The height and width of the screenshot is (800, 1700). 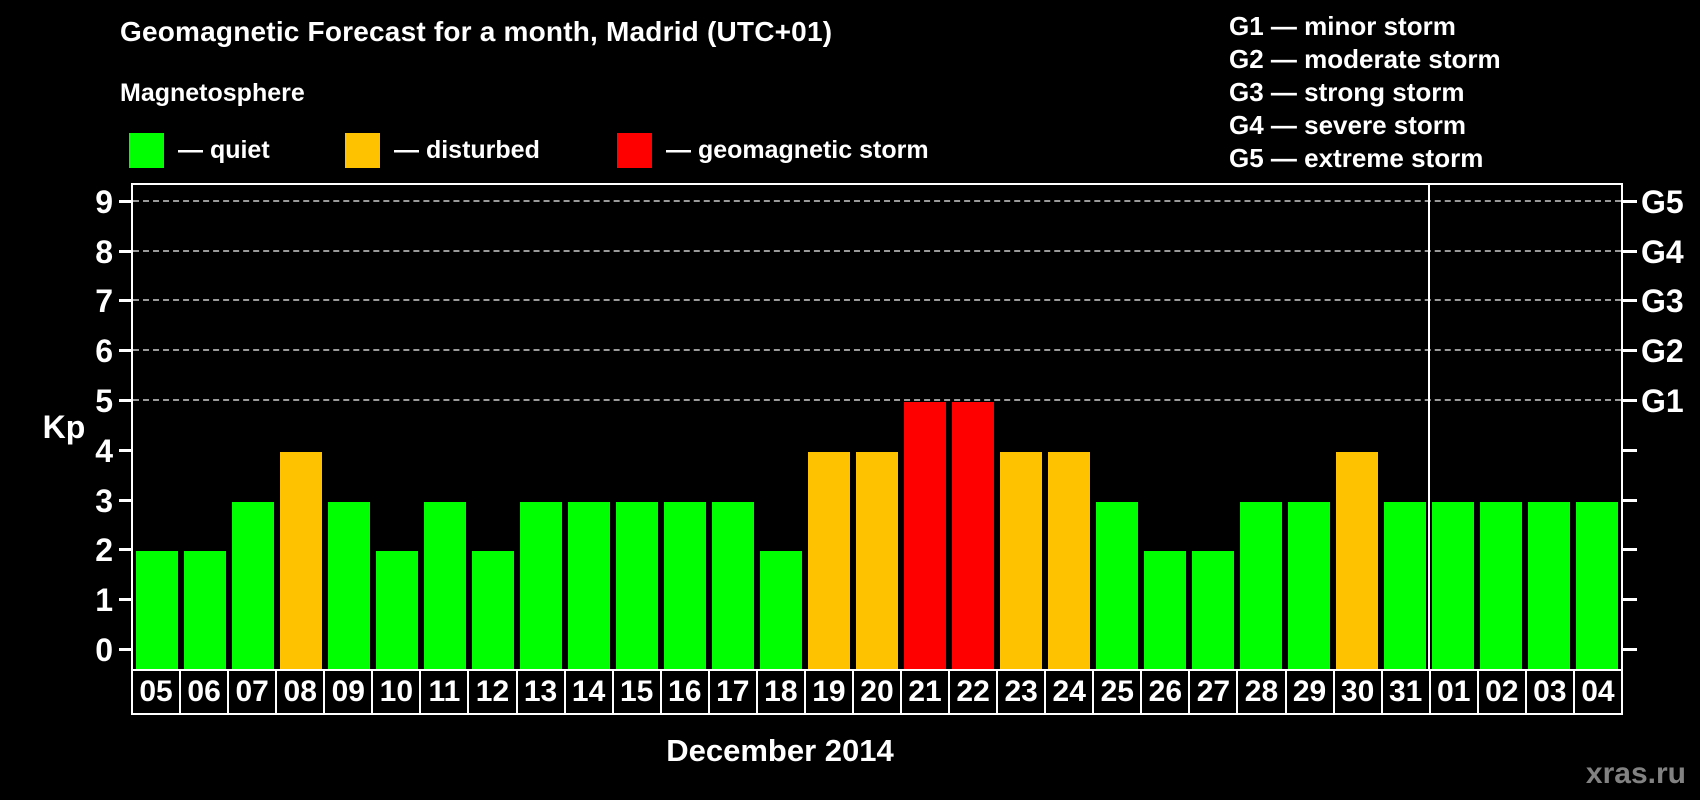 What do you see at coordinates (467, 149) in the screenshot?
I see `legend-label: — disturbed` at bounding box center [467, 149].